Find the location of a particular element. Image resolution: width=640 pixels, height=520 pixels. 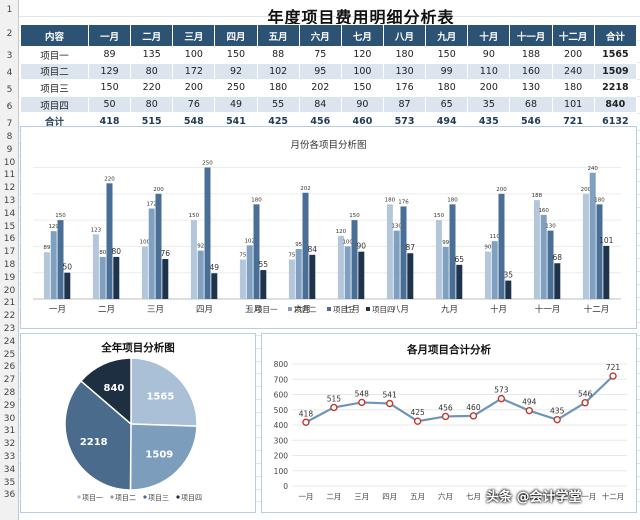

table-header-cell: 四月 is located at coordinates (236, 35).